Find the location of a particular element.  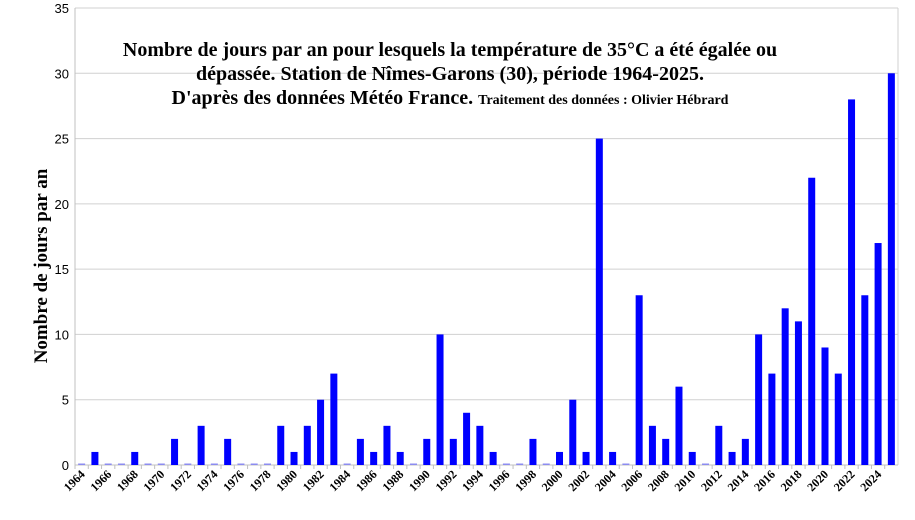

x-tick-label: 1992 is located at coordinates (446, 480).